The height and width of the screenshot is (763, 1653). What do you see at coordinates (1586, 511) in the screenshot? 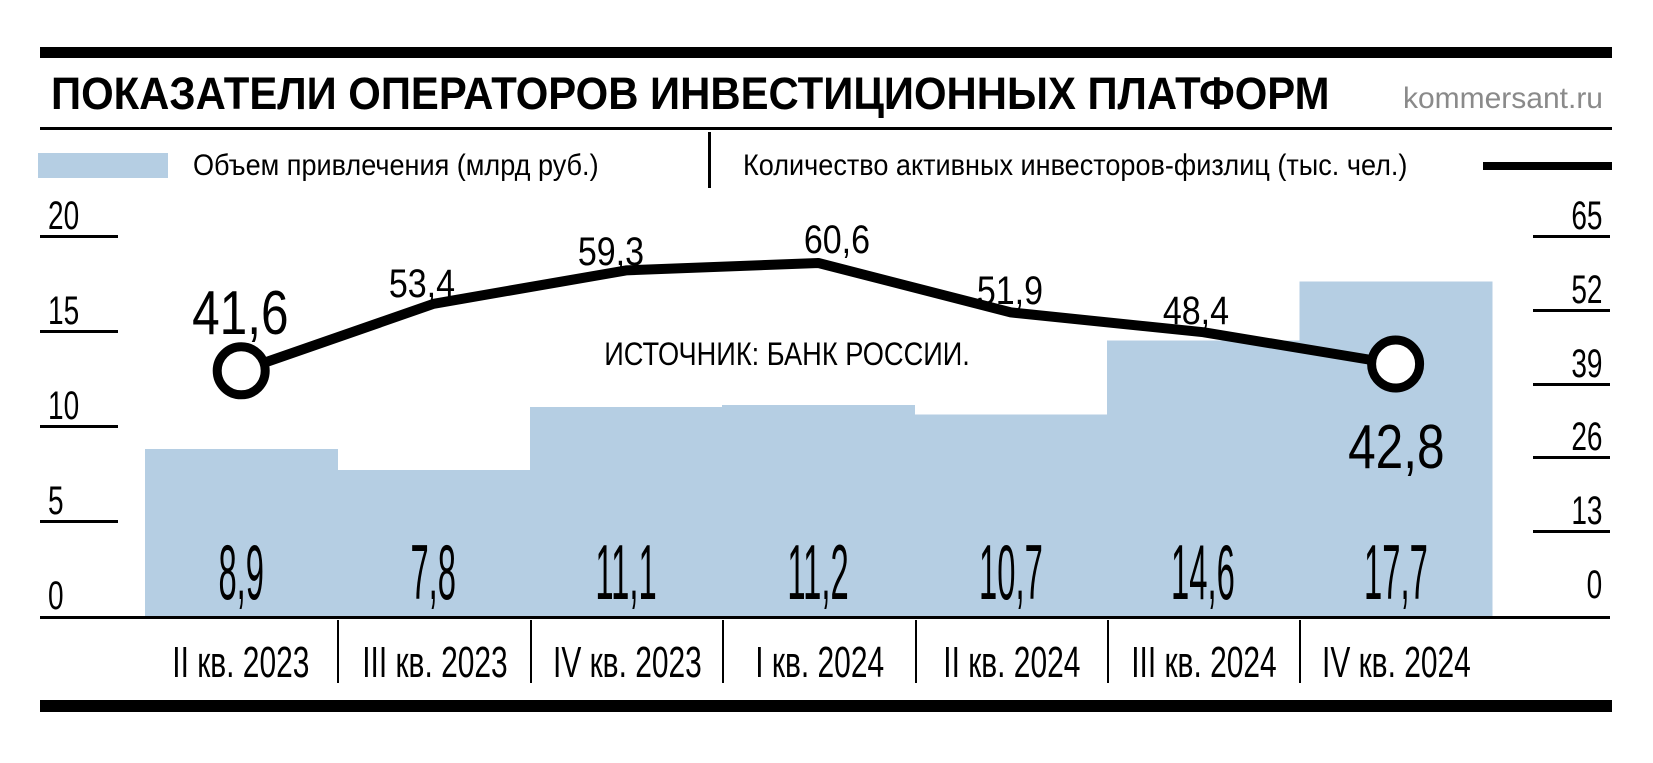
I see `right-axis-tick-label: 13` at bounding box center [1586, 511].